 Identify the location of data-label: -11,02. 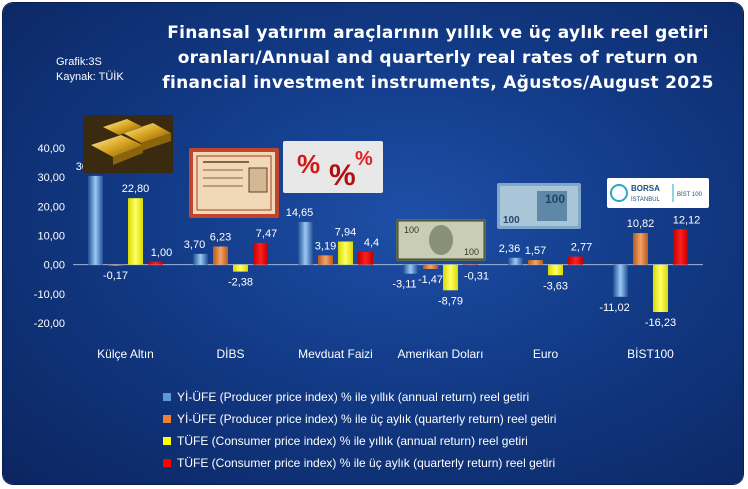
(614, 308).